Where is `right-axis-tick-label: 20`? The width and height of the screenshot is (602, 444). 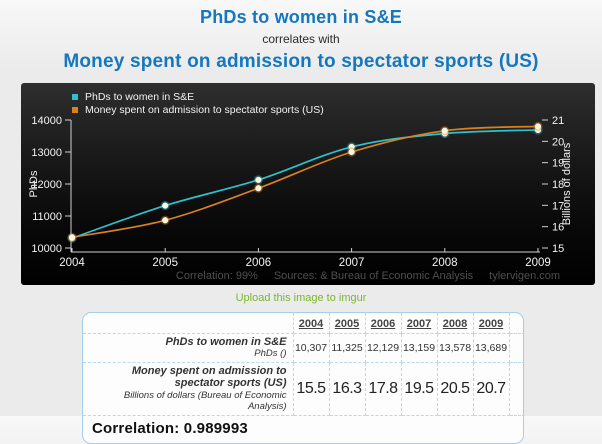
right-axis-tick-label: 20 is located at coordinates (558, 142).